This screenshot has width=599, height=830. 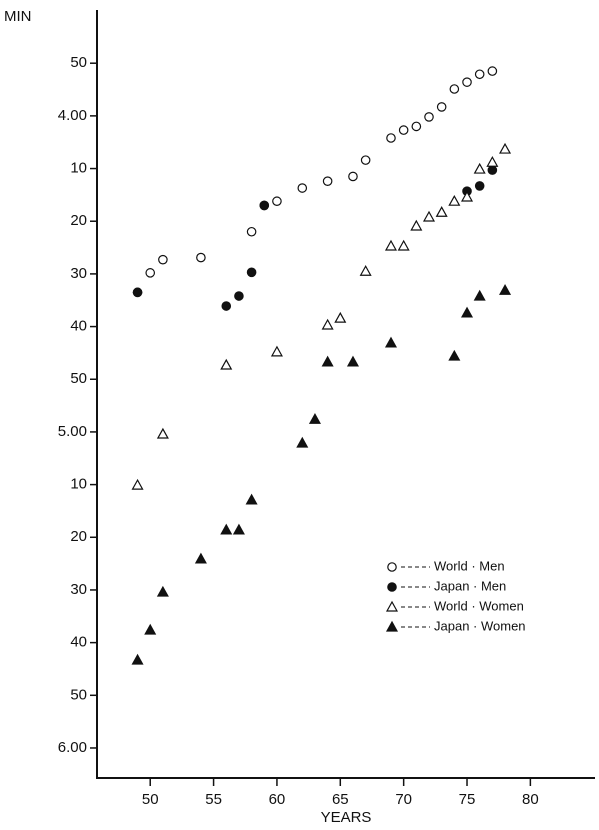 I want to click on x-tick-label: 75, so click(x=467, y=799).